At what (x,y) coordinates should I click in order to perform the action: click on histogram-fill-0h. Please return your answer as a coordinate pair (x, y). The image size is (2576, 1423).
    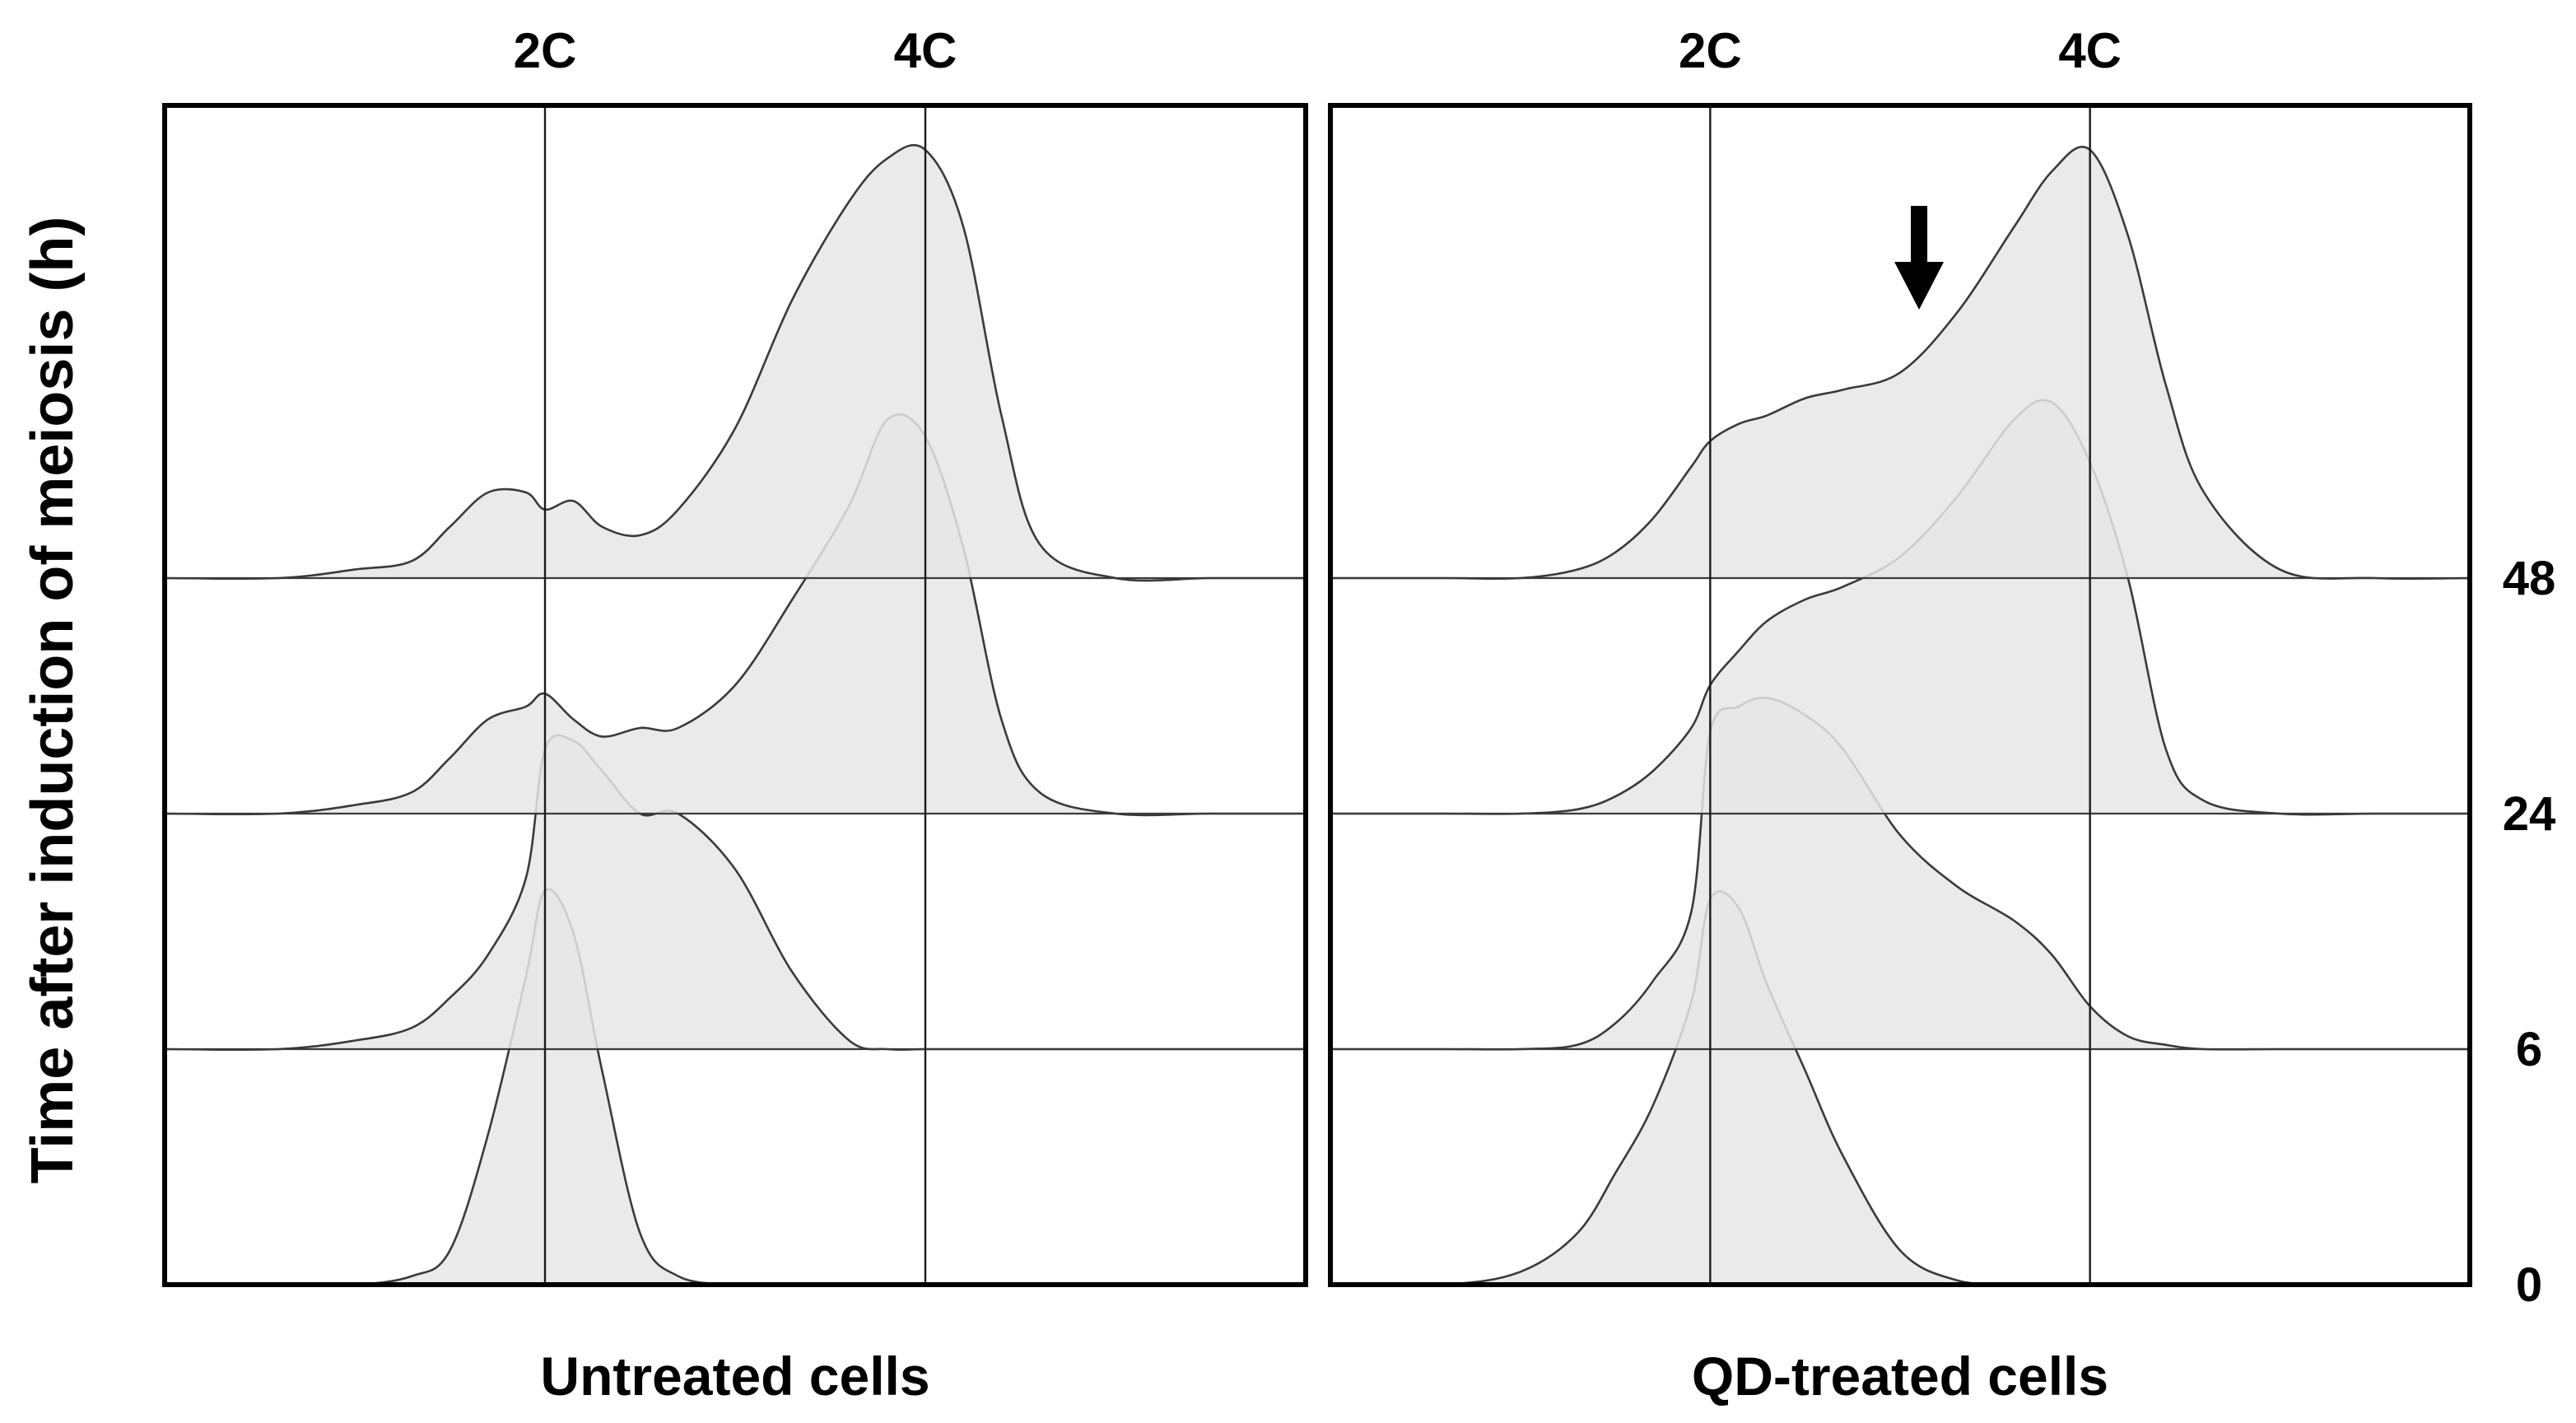
    Looking at the image, I should click on (1900, 1089).